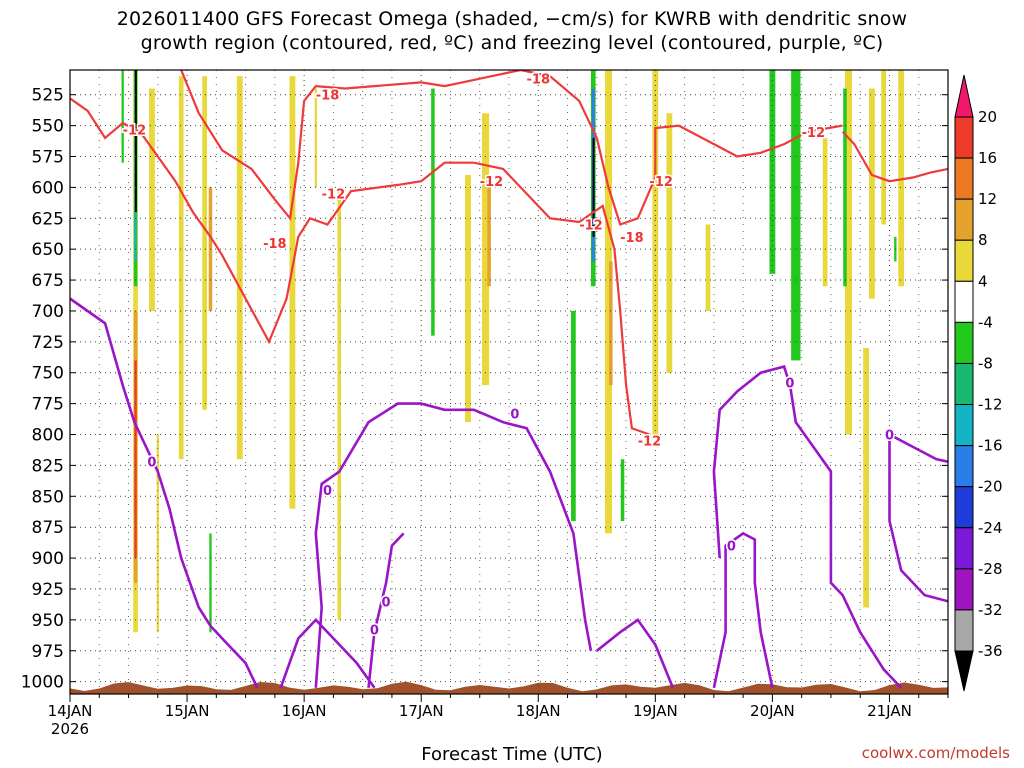 The height and width of the screenshot is (768, 1024). Describe the element at coordinates (304, 711) in the screenshot. I see `x-tick-label: 16JAN` at that location.